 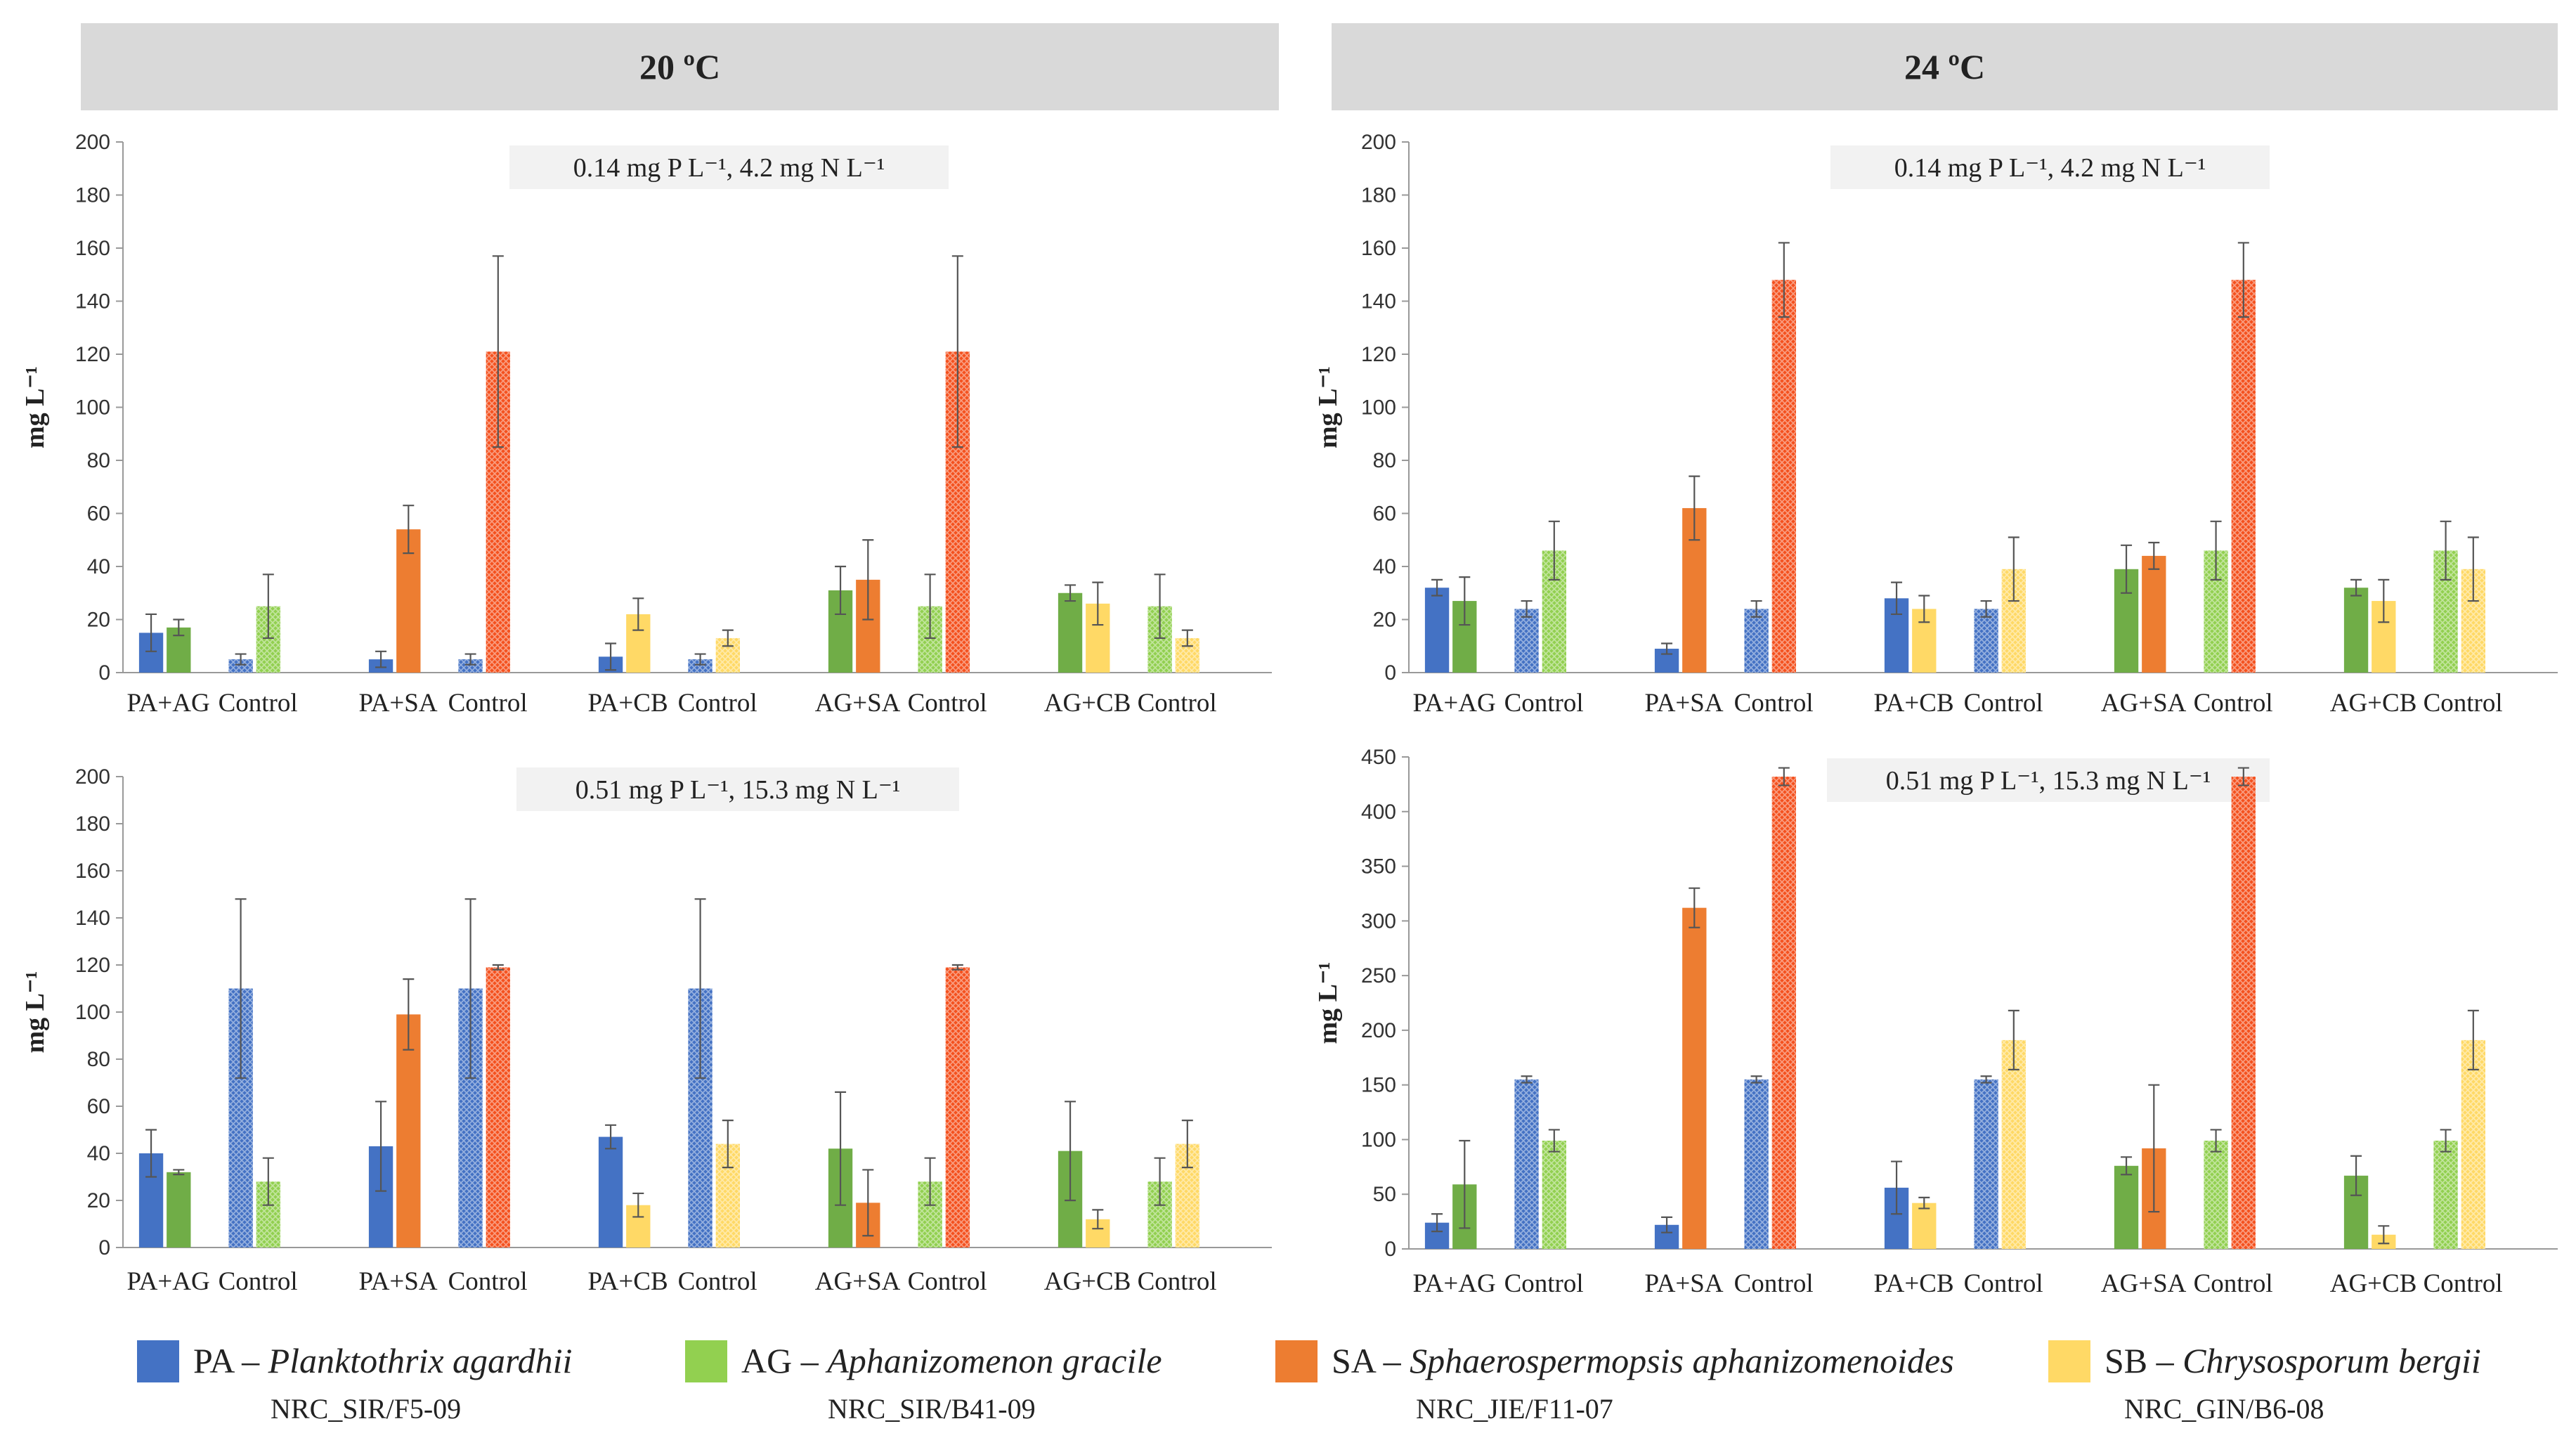 I want to click on temperature-header-24: 24 ºC, so click(x=1945, y=66).